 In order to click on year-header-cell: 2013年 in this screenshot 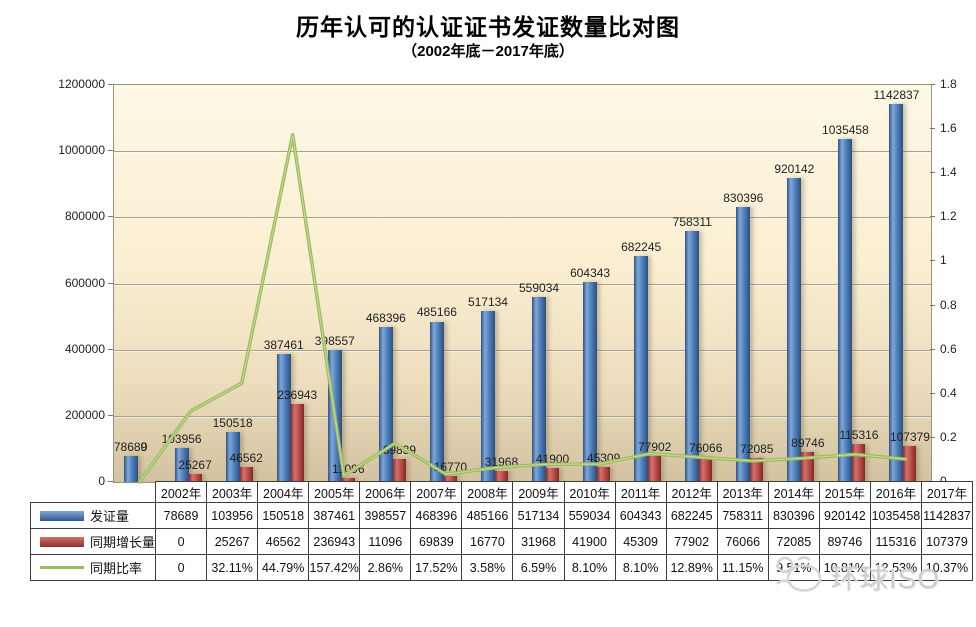, I will do `click(742, 492)`.